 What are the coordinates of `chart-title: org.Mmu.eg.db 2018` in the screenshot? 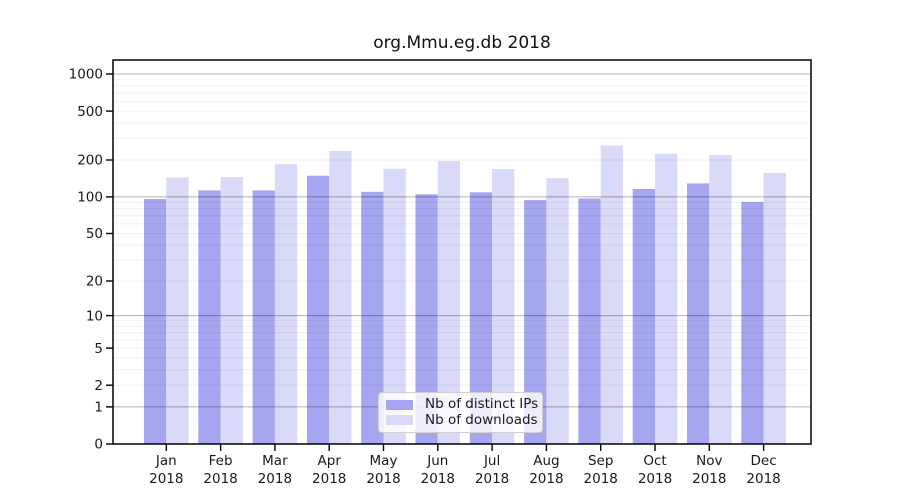 It's located at (462, 43).